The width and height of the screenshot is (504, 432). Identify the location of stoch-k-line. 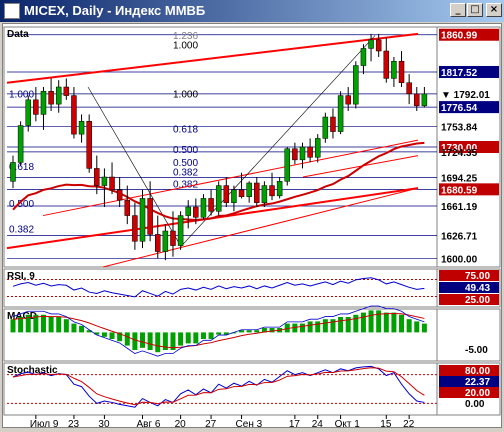
(218, 386).